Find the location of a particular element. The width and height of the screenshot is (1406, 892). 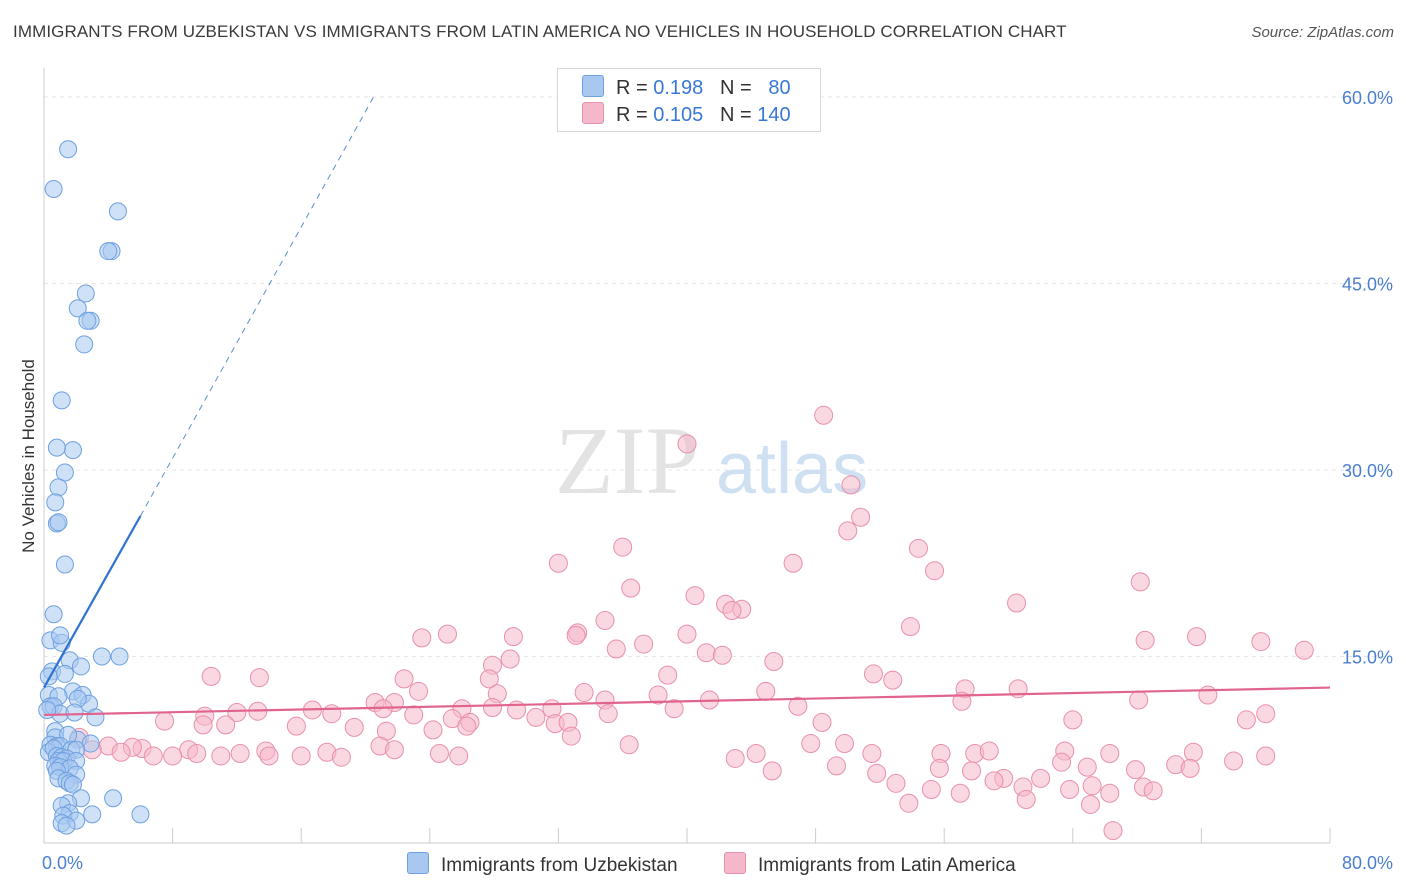

bottom-legend-latin-america: Immigrants from Latin America is located at coordinates (870, 864).